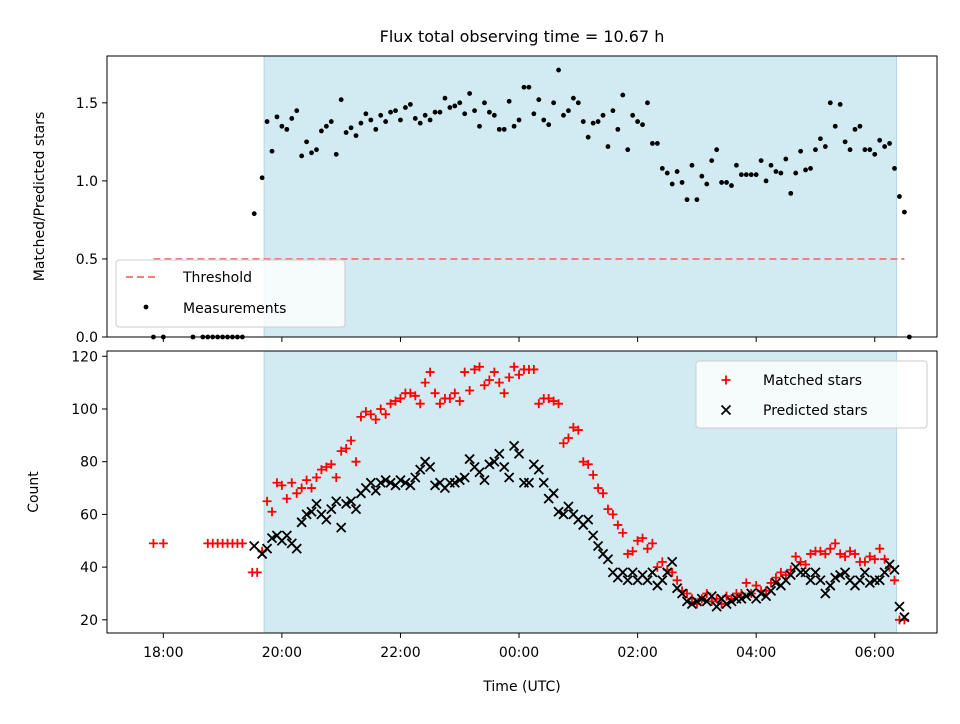 This screenshot has width=960, height=724. I want to click on x-tick-label: 06:00, so click(875, 653).